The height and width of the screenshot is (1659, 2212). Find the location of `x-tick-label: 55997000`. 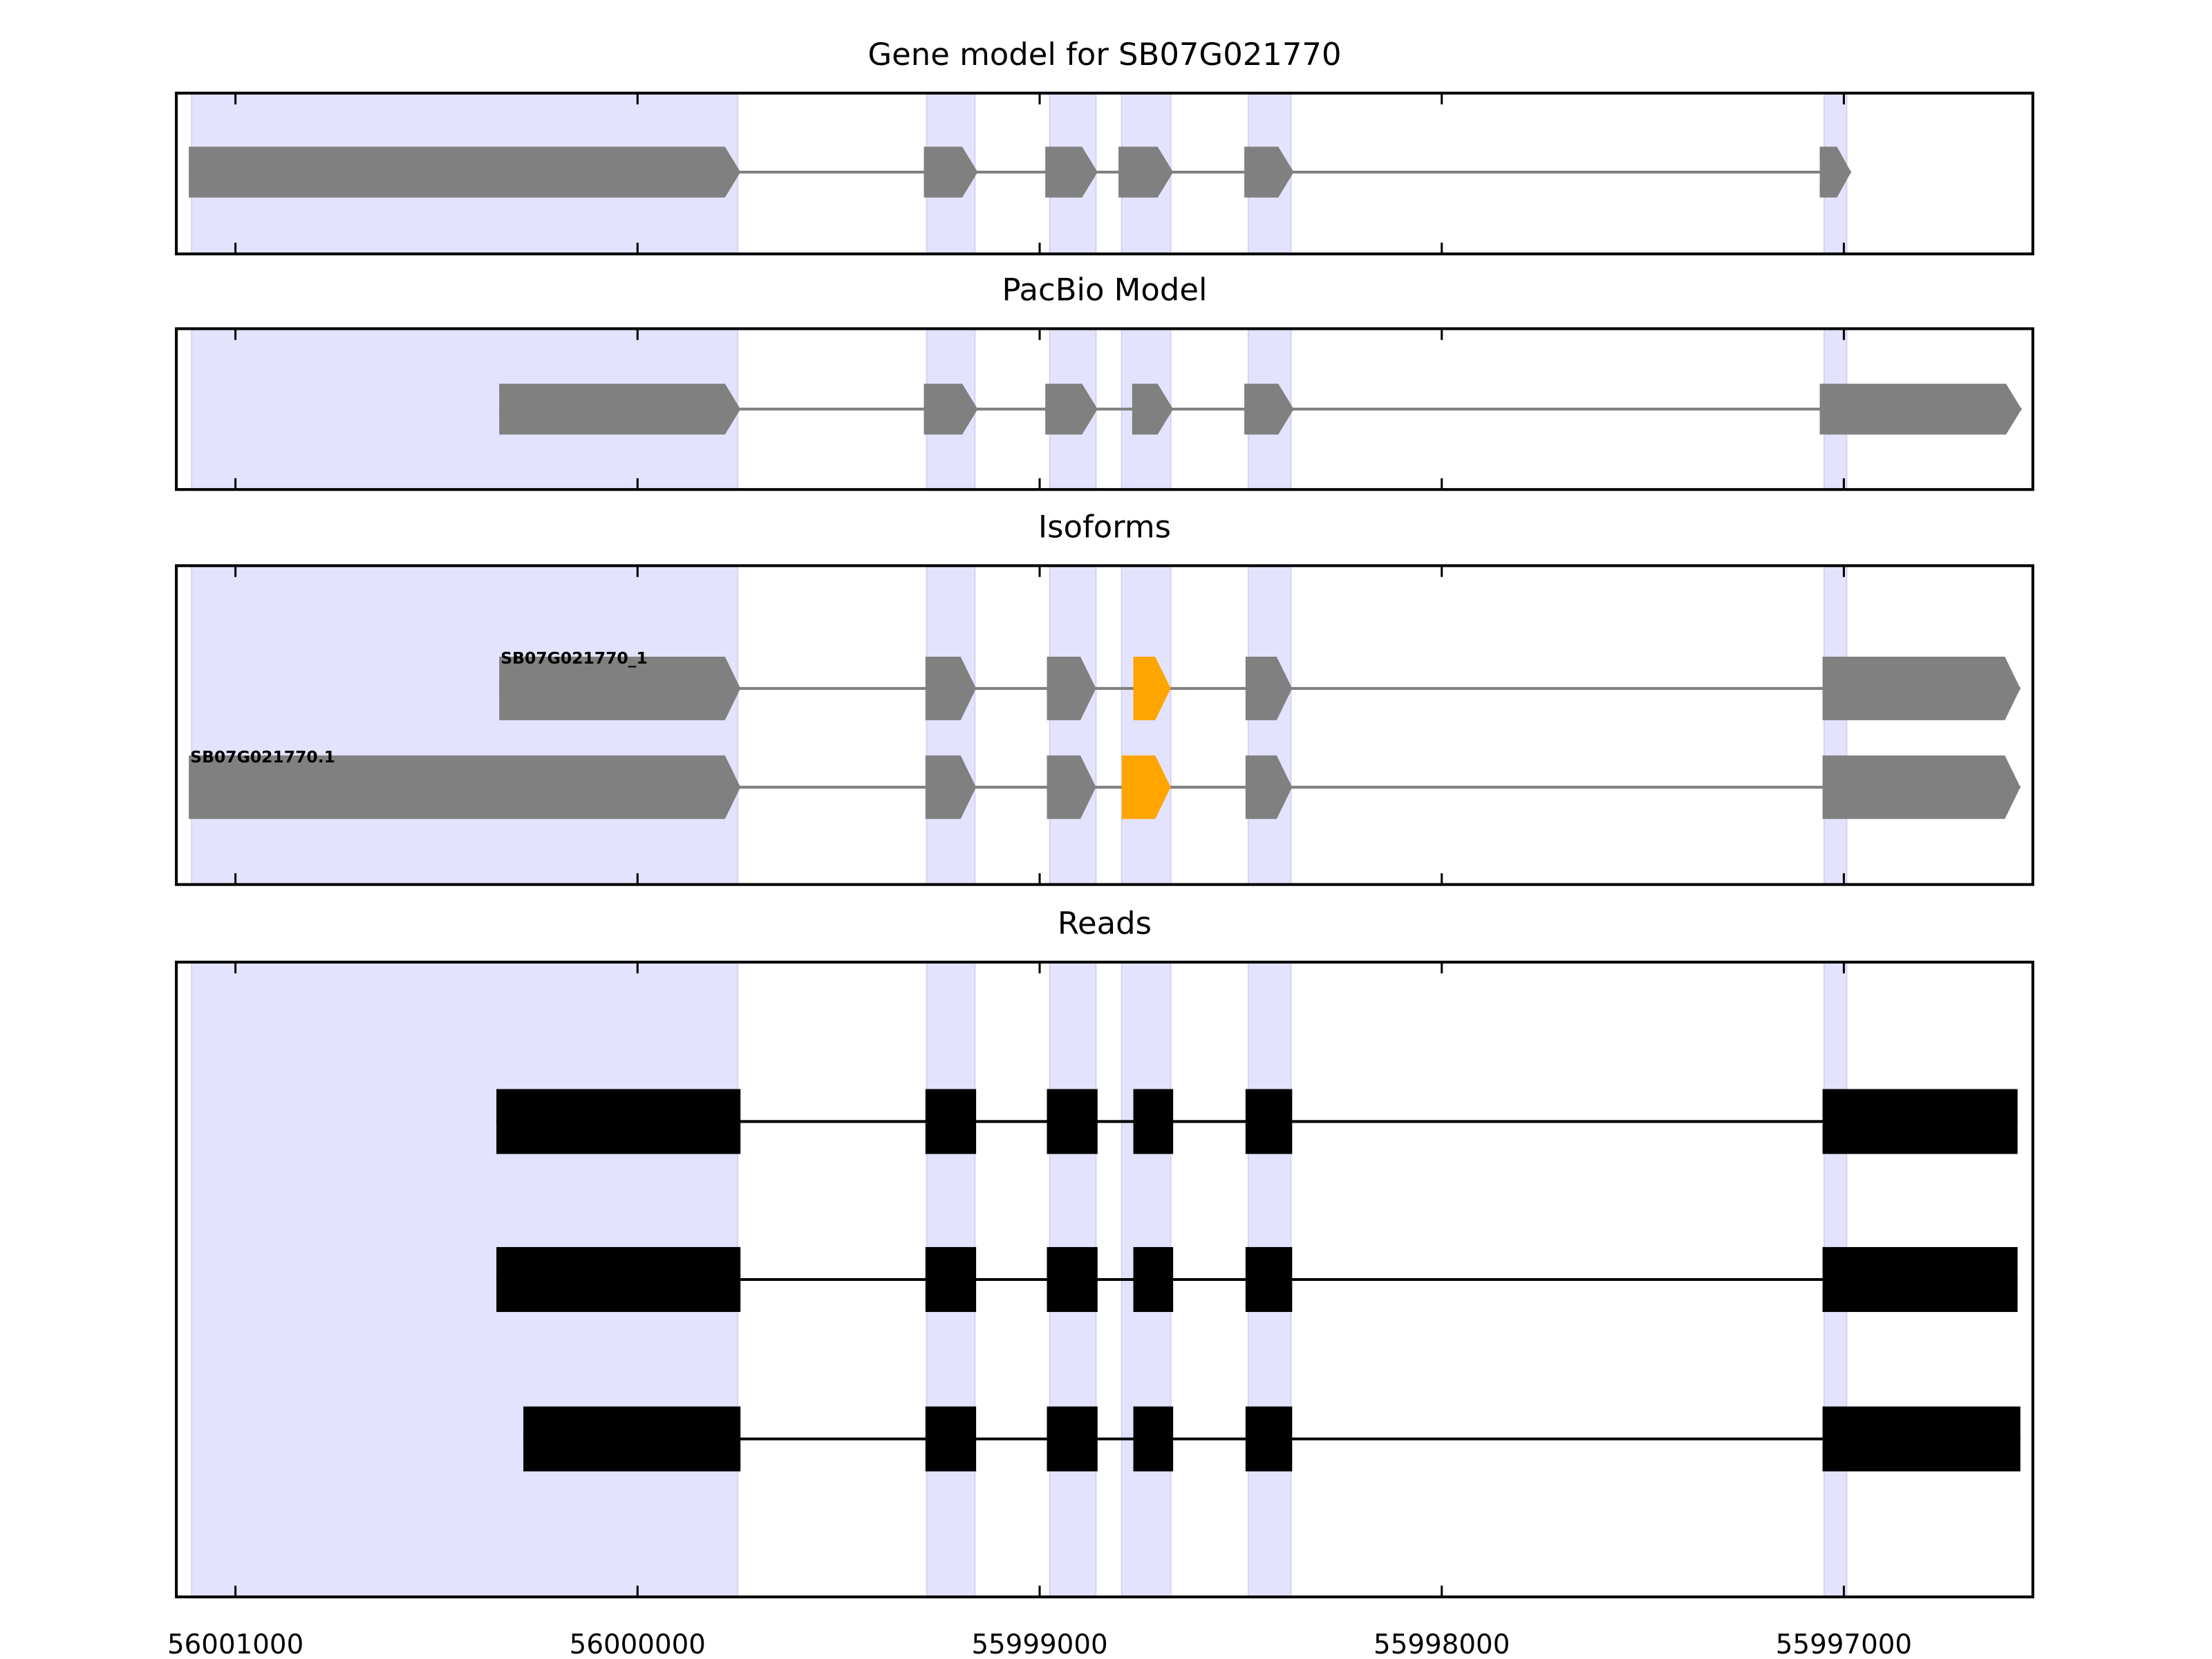

x-tick-label: 55997000 is located at coordinates (1844, 1644).